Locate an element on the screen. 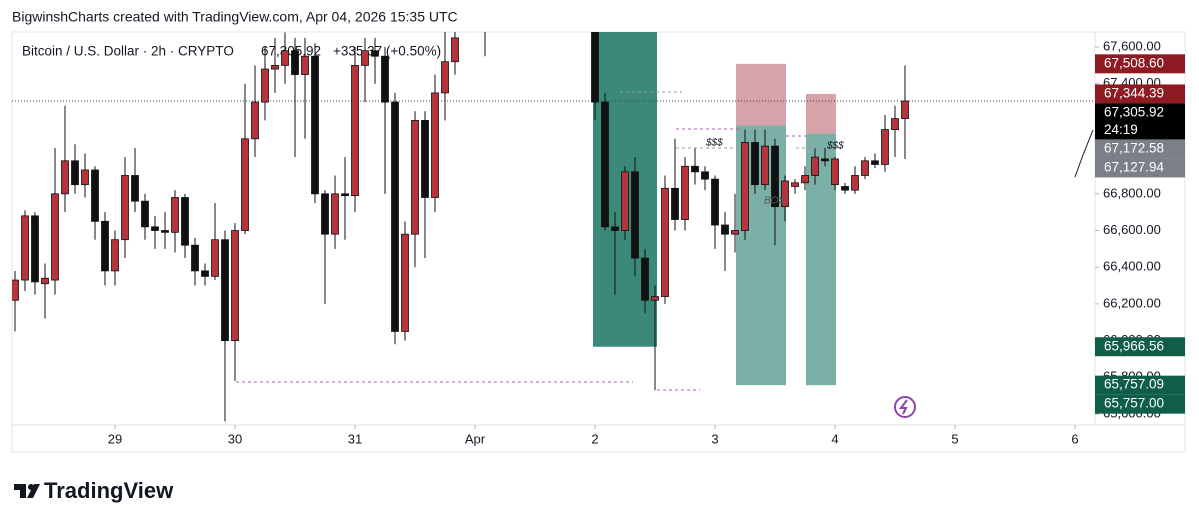  y-tick-label: 66,800.00 is located at coordinates (1132, 192).